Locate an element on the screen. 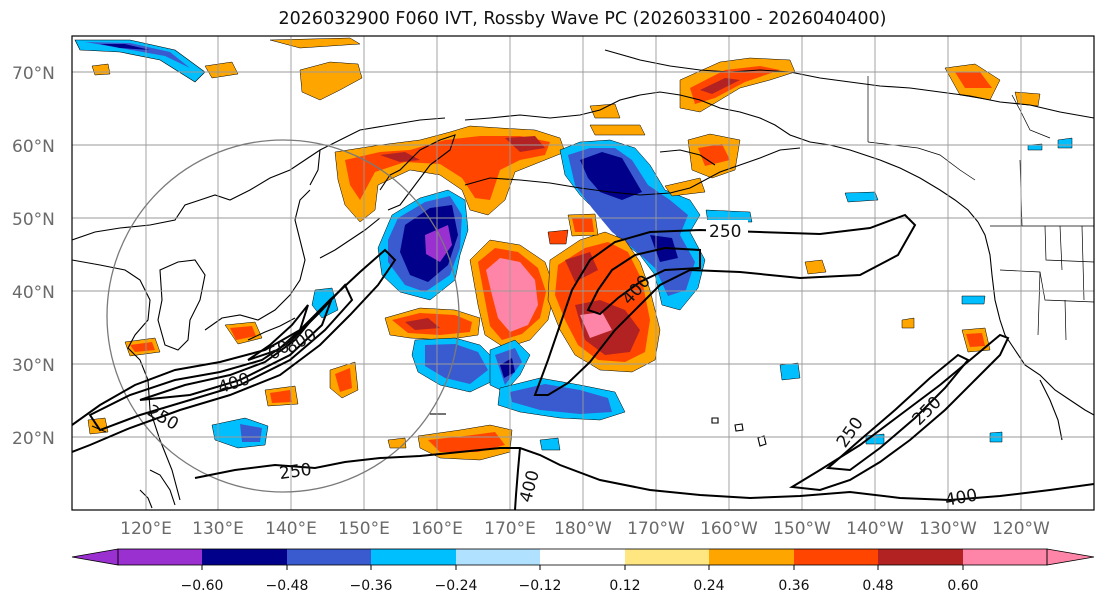  lon-label-160w: 160°W is located at coordinates (729, 529).